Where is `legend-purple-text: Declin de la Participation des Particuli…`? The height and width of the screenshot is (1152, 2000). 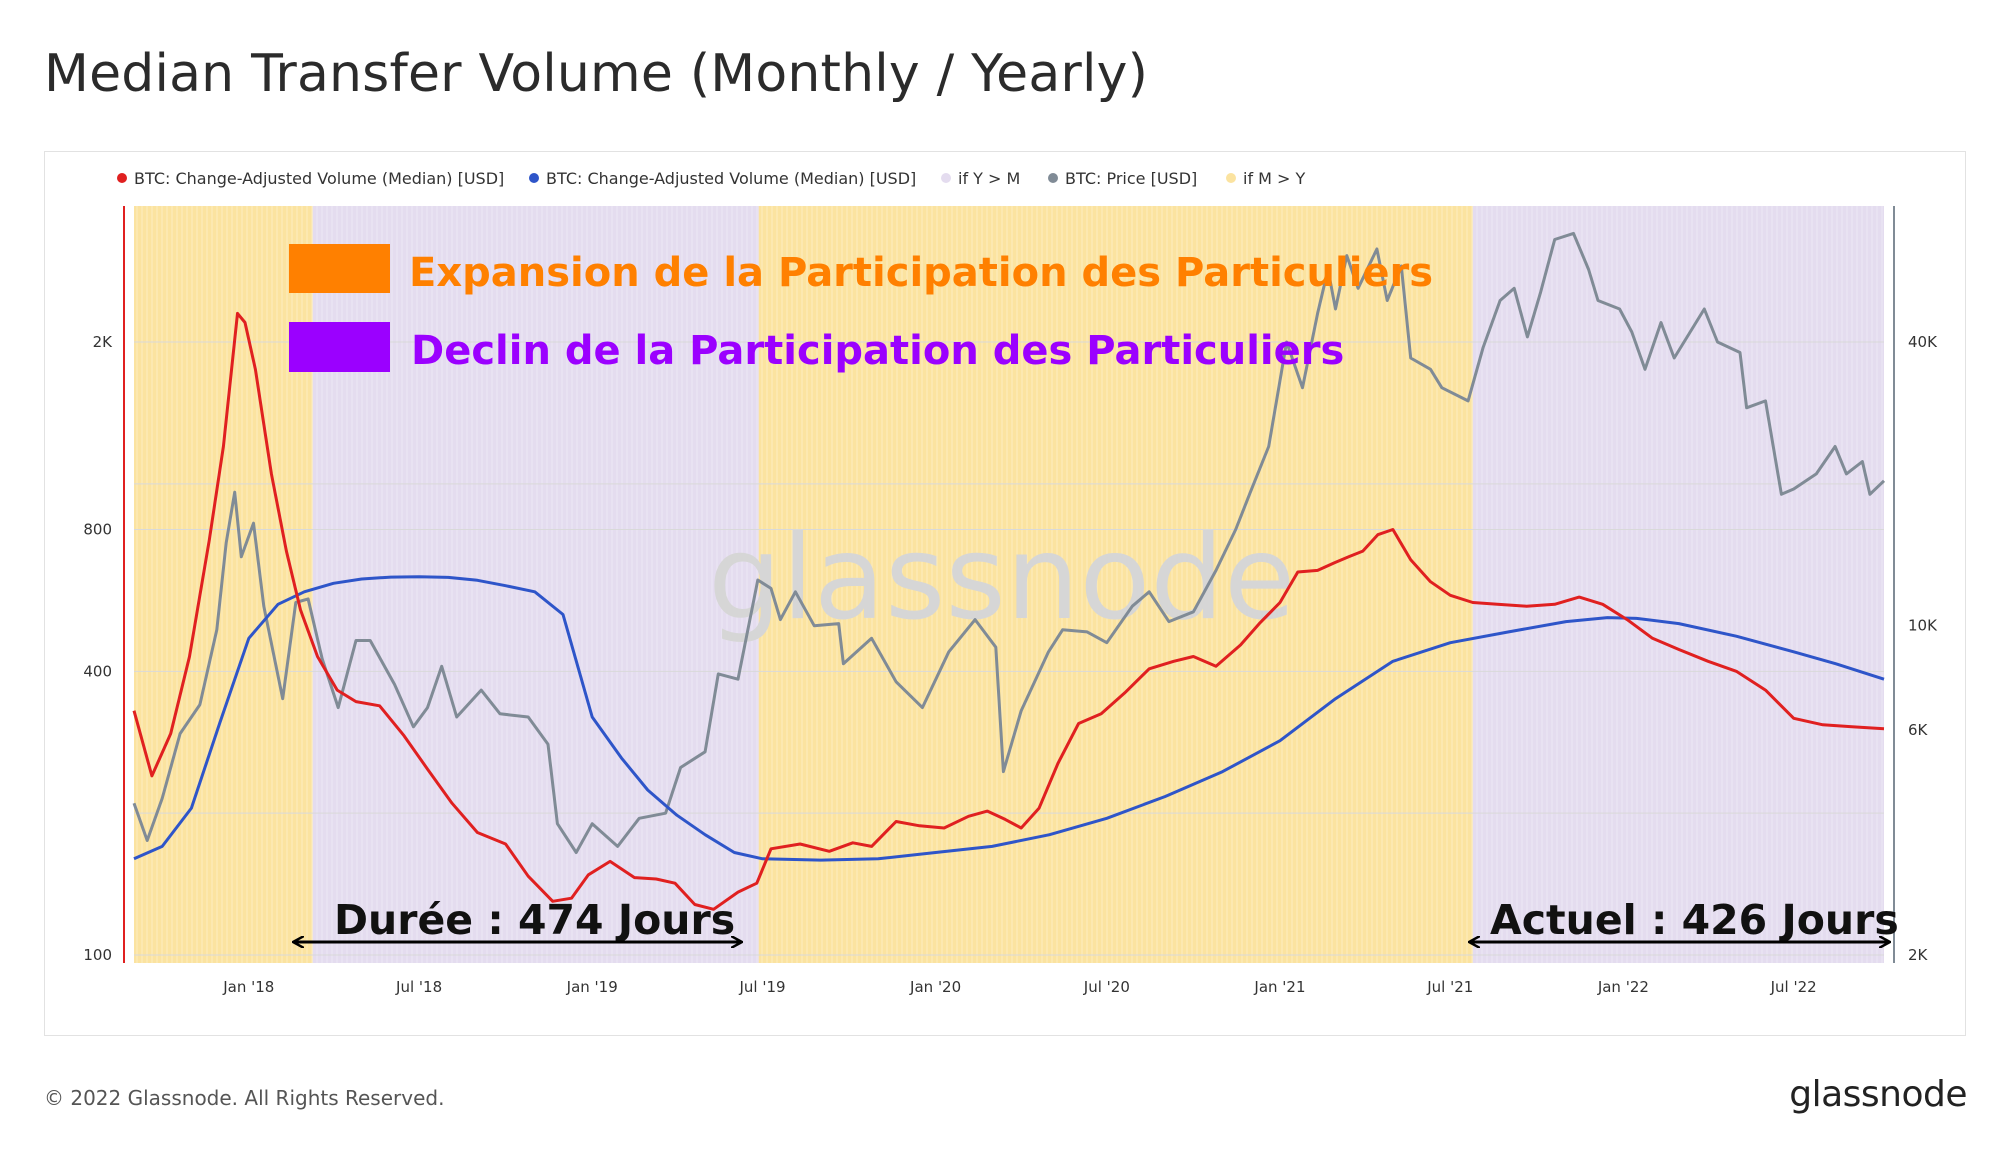 legend-purple-text: Declin de la Participation des Particuli… is located at coordinates (877, 351).